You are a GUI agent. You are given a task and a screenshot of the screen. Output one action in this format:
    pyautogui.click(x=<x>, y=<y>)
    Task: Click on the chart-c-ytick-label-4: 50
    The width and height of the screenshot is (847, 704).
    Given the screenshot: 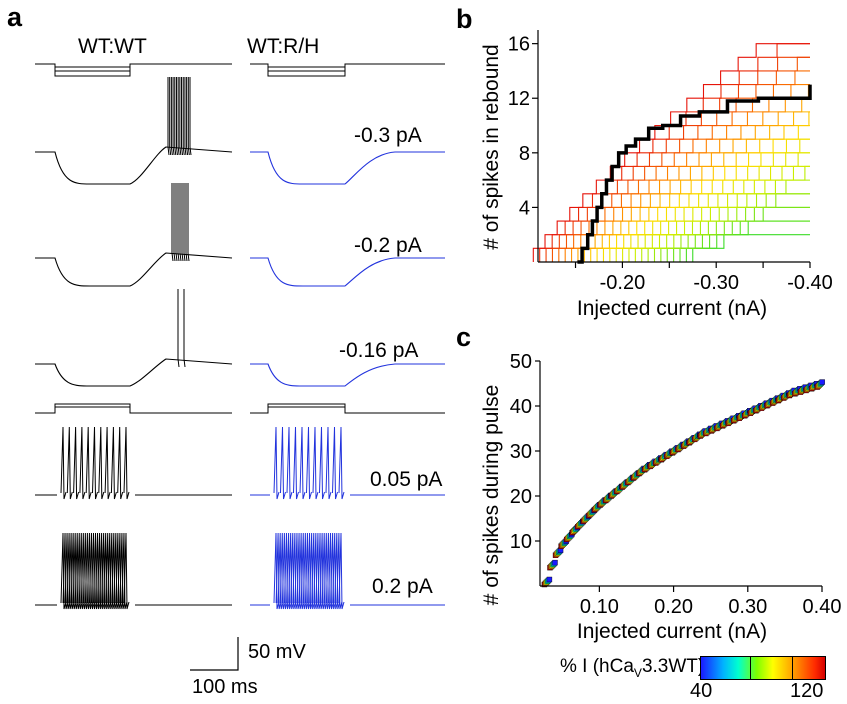 What is the action you would take?
    pyautogui.click(x=521, y=362)
    